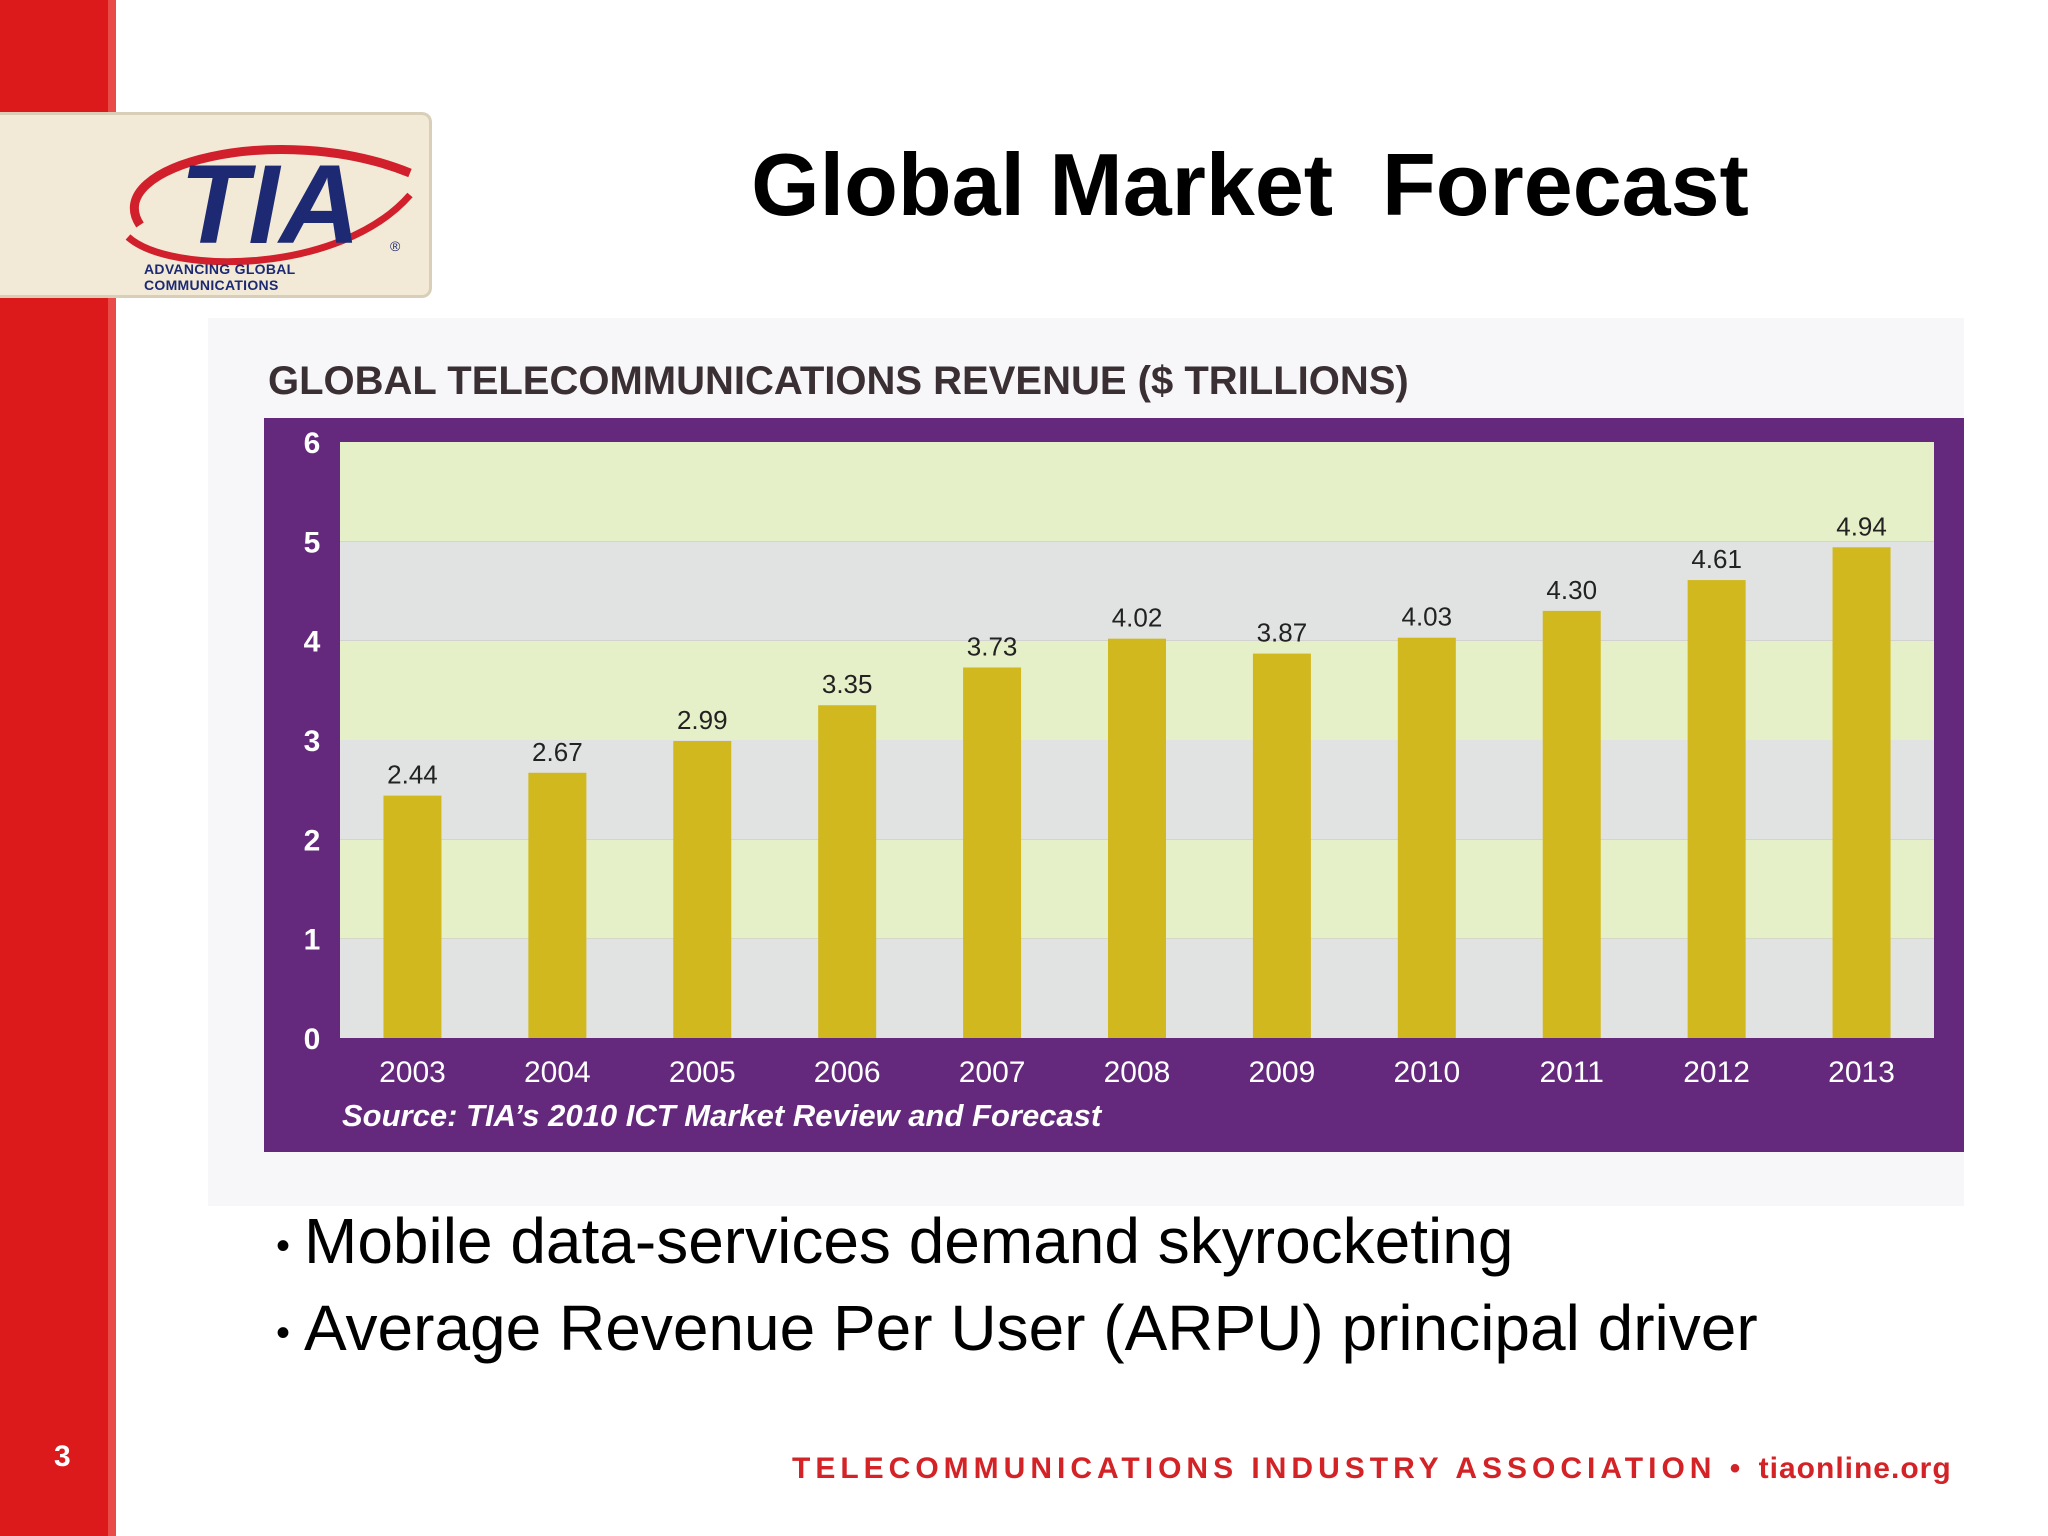 The width and height of the screenshot is (2048, 1536). What do you see at coordinates (1282, 1072) in the screenshot?
I see `x-tick-label: 2009` at bounding box center [1282, 1072].